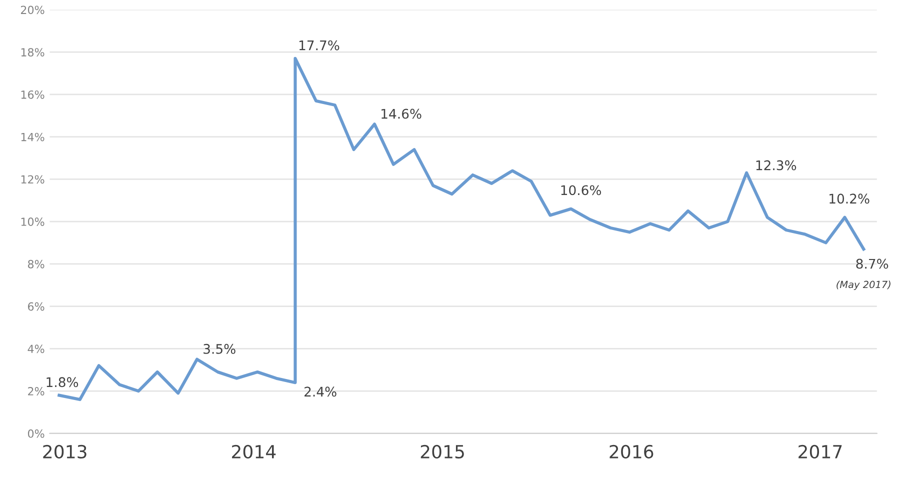  Describe the element at coordinates (36, 264) in the screenshot. I see `y-tick-label: 8%` at that location.